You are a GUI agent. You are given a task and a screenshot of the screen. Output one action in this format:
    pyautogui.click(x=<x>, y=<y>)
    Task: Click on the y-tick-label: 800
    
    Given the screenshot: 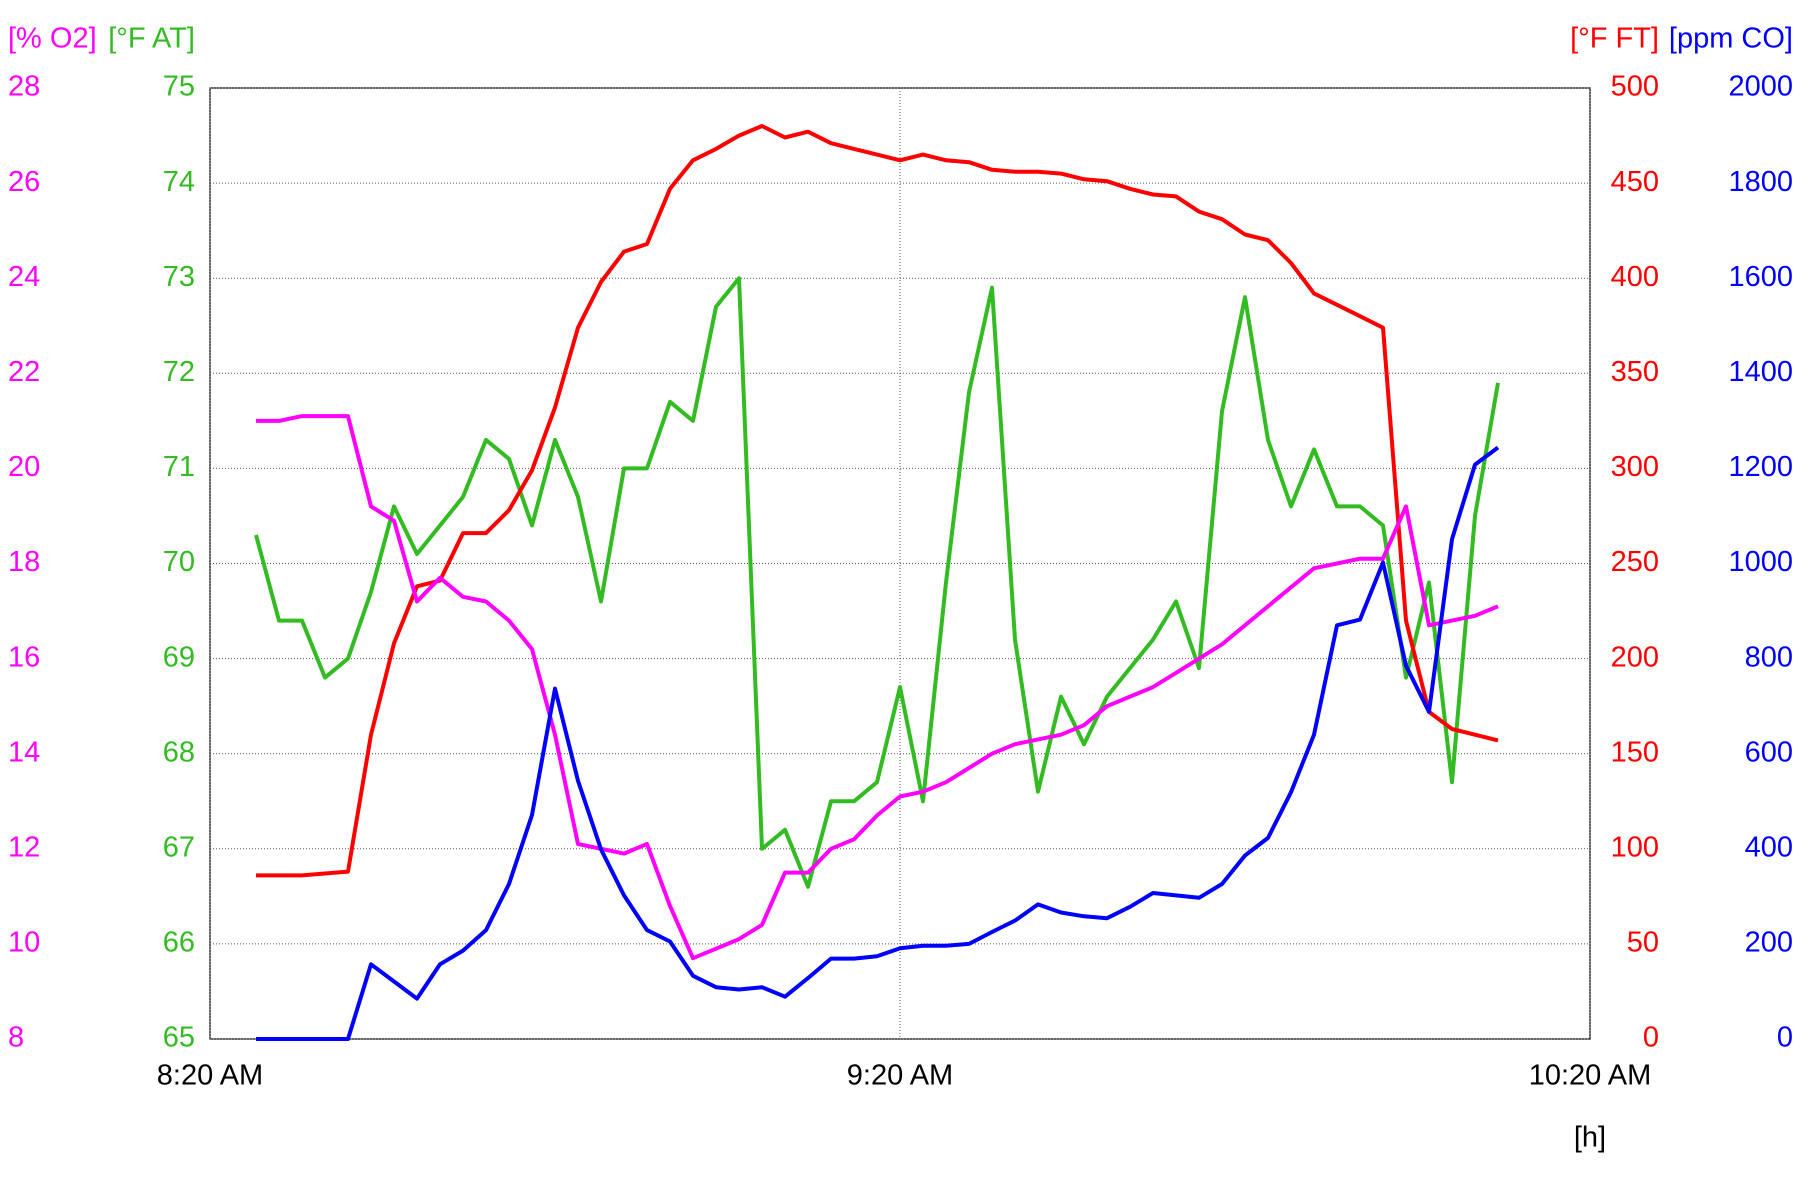 What is the action you would take?
    pyautogui.click(x=1769, y=657)
    